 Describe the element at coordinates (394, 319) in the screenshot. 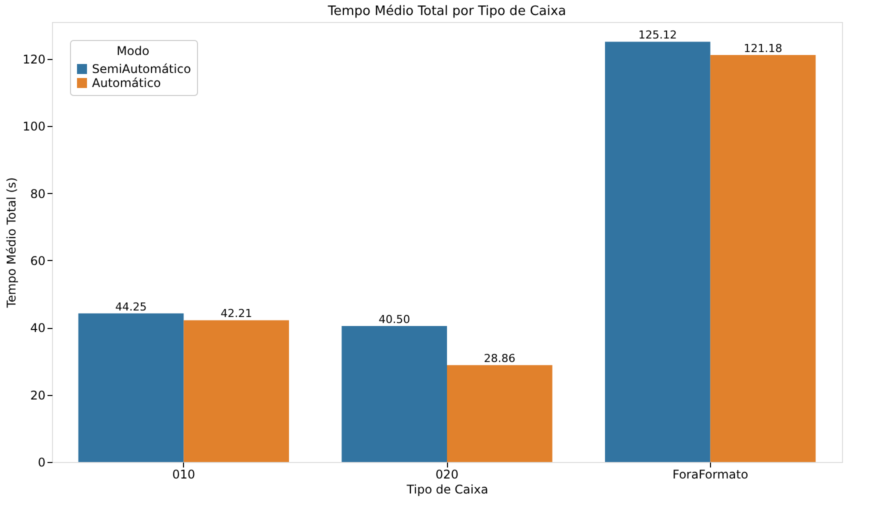

I see `data-label: 40.50` at that location.